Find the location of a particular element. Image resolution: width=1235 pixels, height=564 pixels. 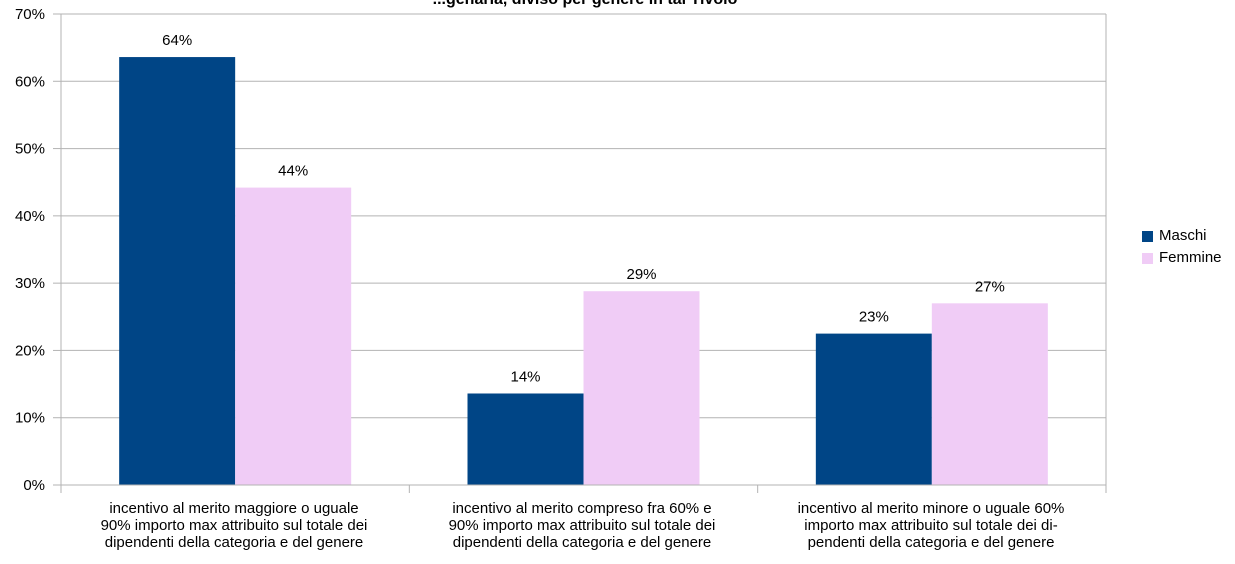

category-label-line: incentivo al merito minore o uguale 60% is located at coordinates (931, 508).